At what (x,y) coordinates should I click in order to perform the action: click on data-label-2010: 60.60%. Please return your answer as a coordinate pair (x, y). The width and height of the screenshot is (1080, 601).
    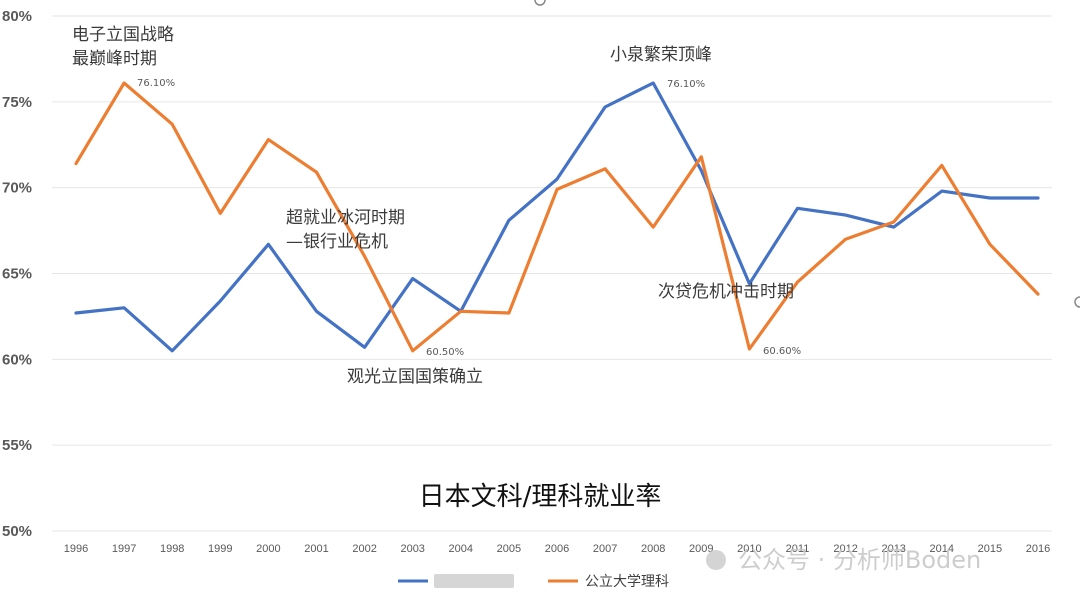
    Looking at the image, I should click on (782, 351).